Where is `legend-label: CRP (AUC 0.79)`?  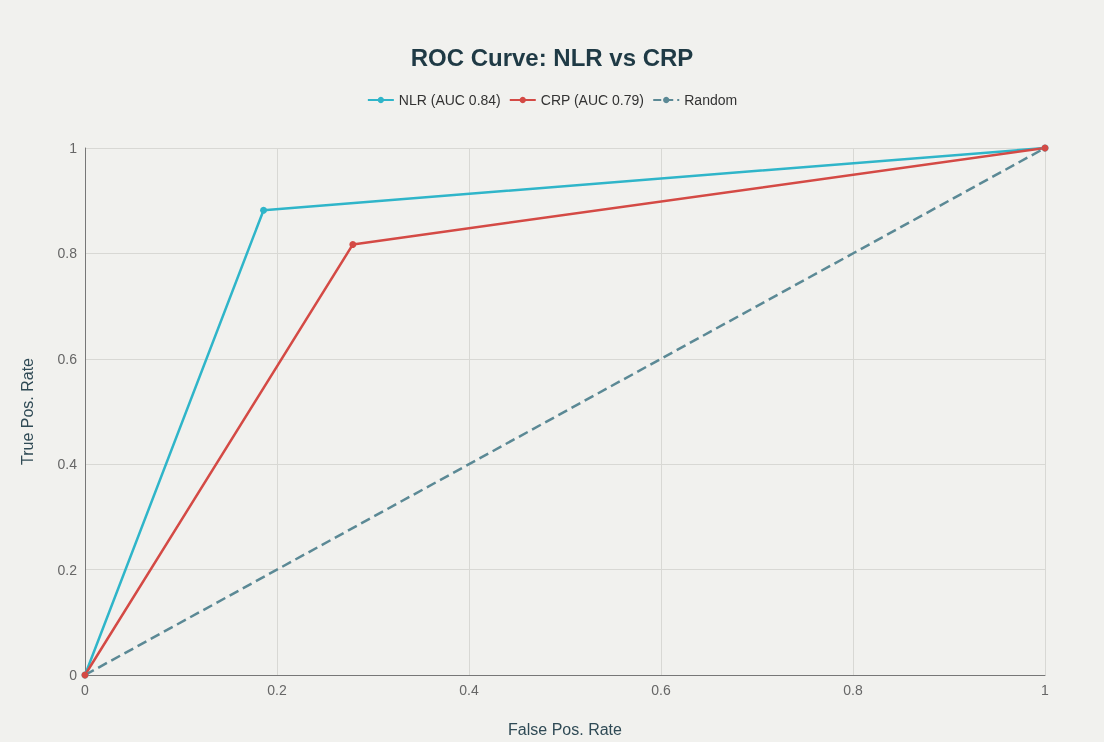
legend-label: CRP (AUC 0.79) is located at coordinates (592, 100).